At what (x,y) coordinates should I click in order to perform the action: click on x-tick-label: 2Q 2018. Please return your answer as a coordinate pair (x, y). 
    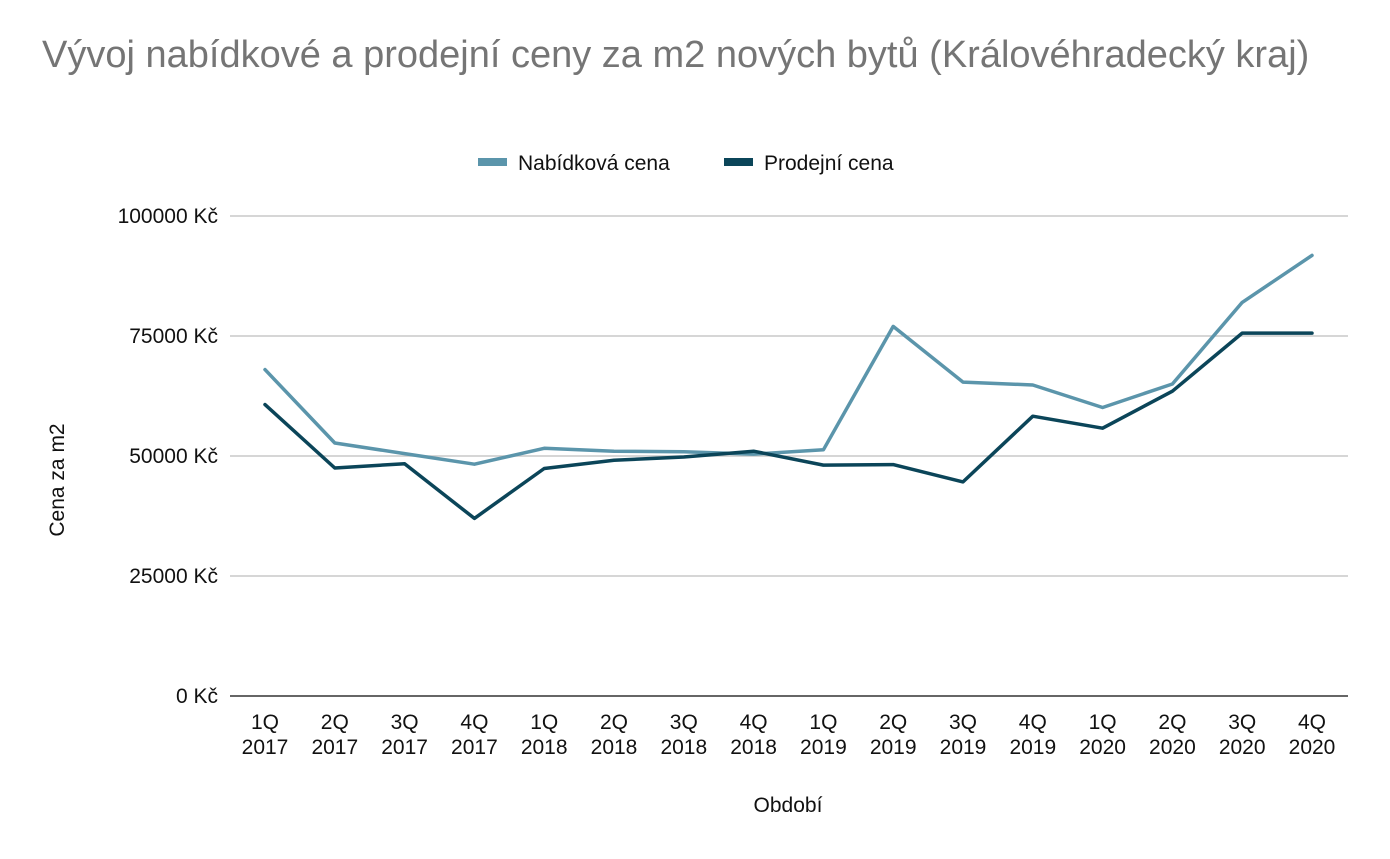
    Looking at the image, I should click on (614, 735).